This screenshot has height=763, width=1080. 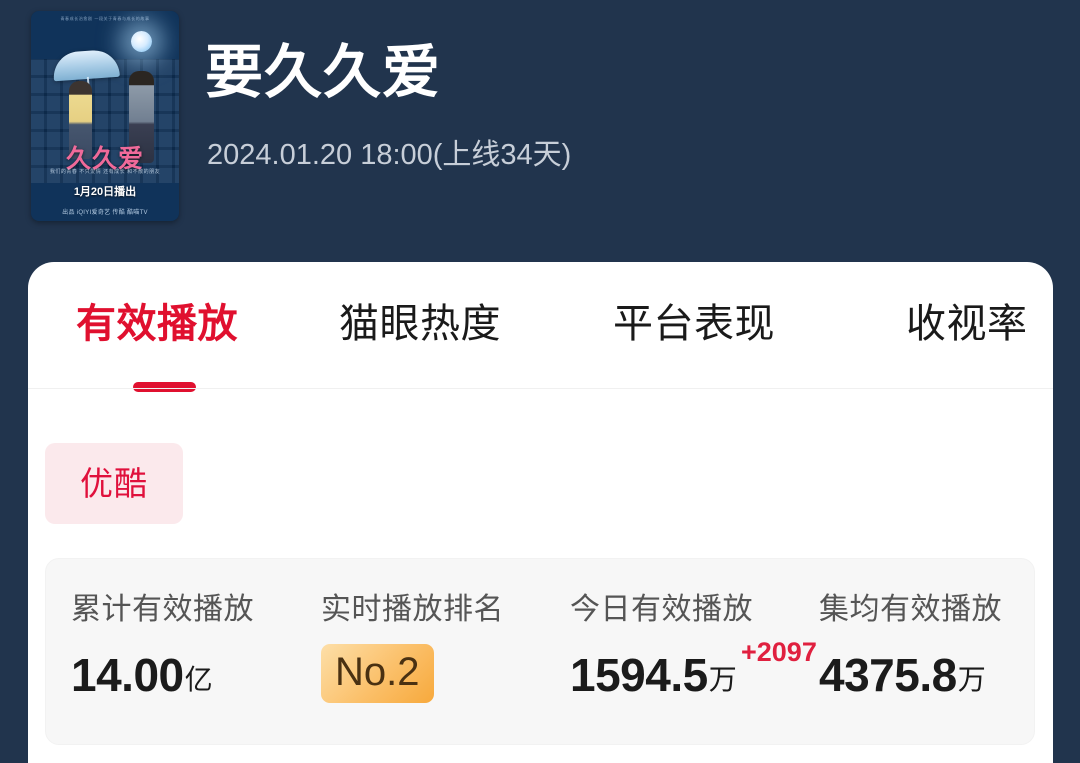 What do you see at coordinates (420, 324) in the screenshot?
I see `tab-maoyan-heat: 猫眼热度` at bounding box center [420, 324].